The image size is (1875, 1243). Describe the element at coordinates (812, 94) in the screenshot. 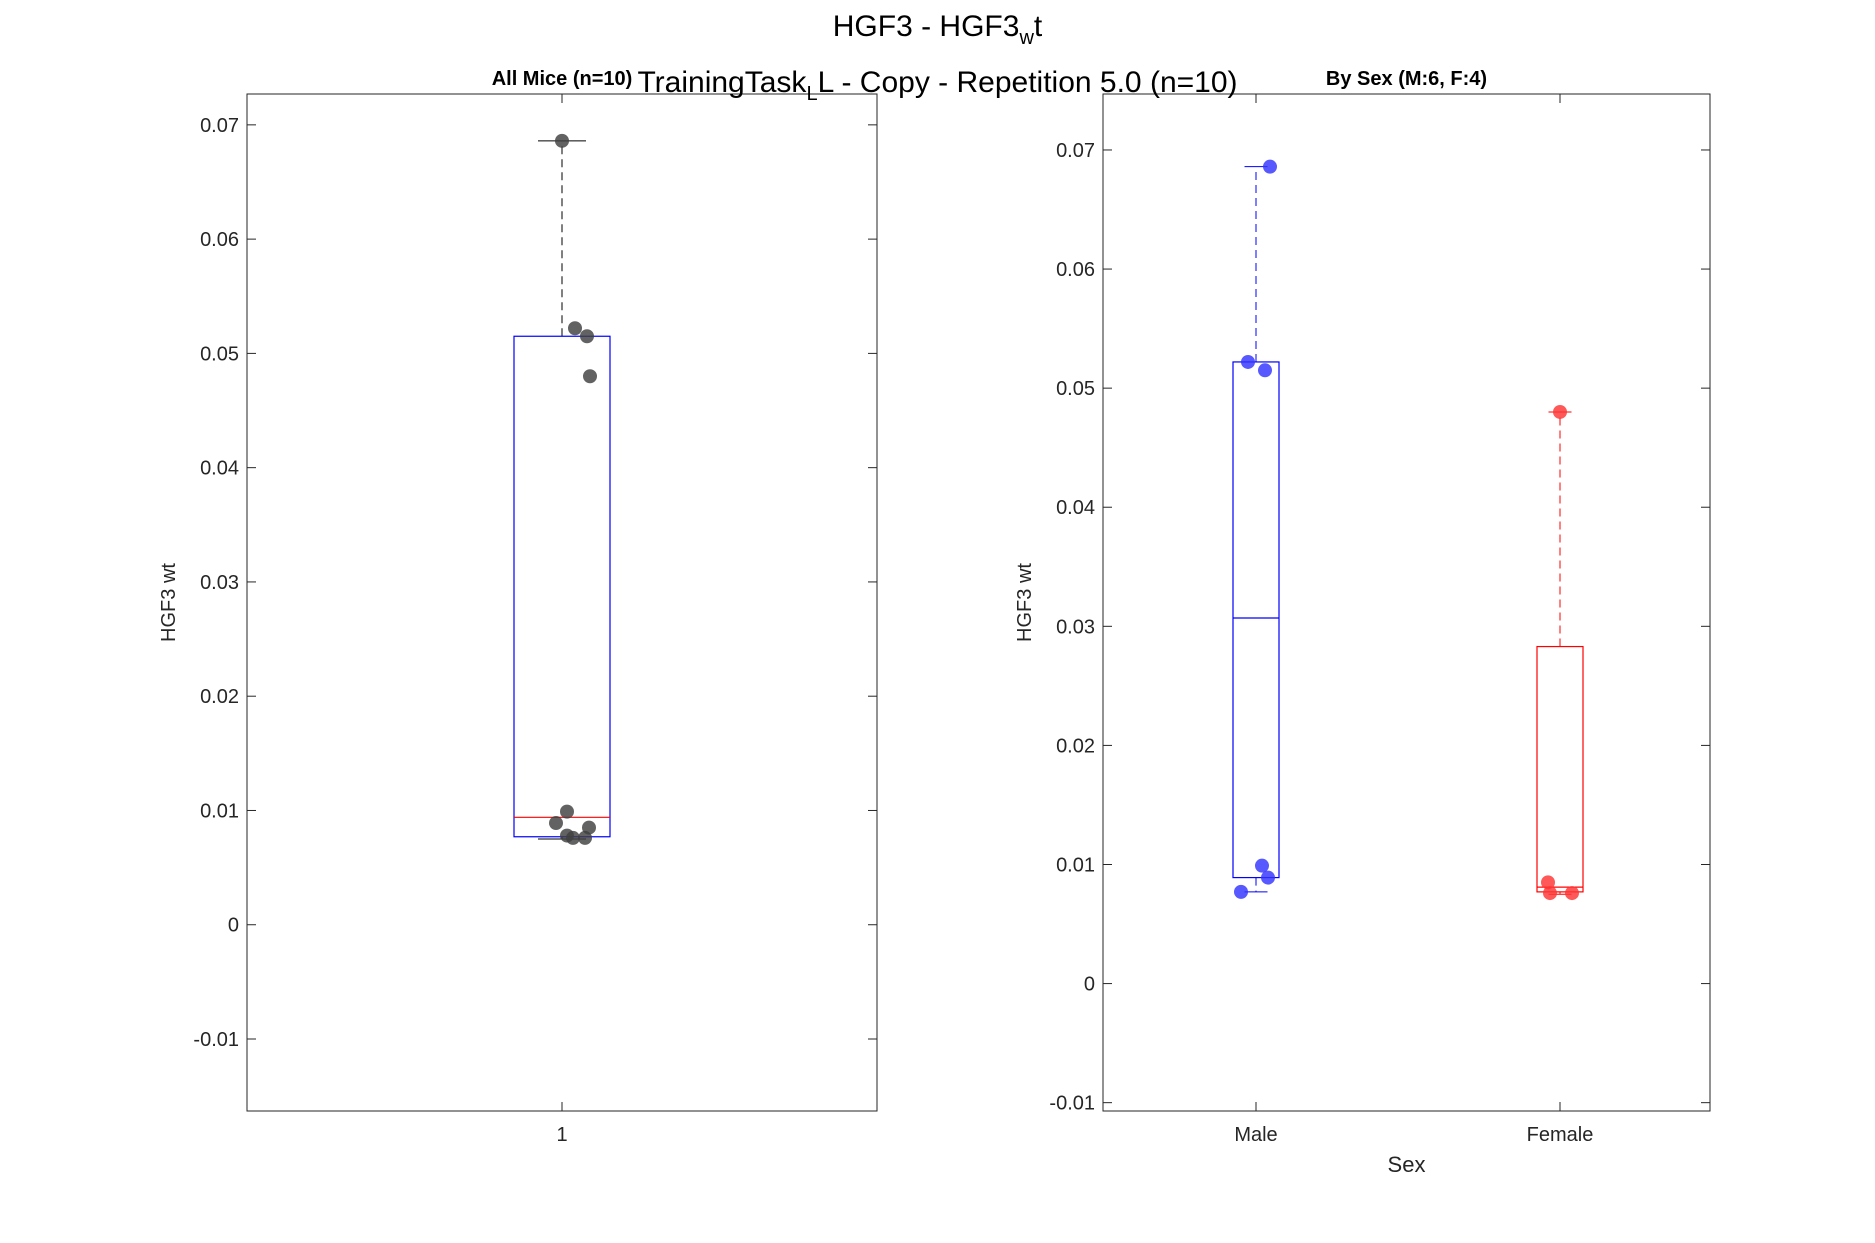

I see `figure-title-2-subscript: L` at that location.